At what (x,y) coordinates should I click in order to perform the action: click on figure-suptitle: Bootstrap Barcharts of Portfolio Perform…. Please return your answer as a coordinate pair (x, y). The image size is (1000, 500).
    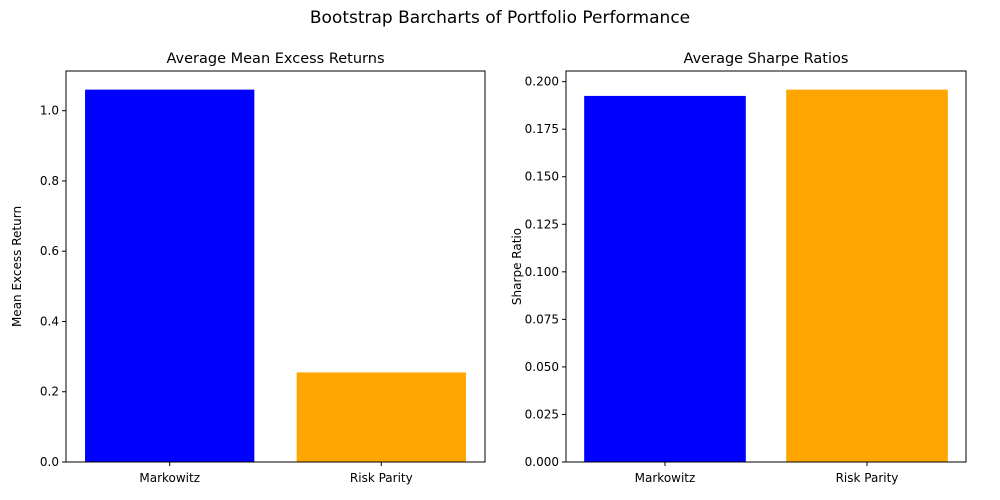
    Looking at the image, I should click on (500, 18).